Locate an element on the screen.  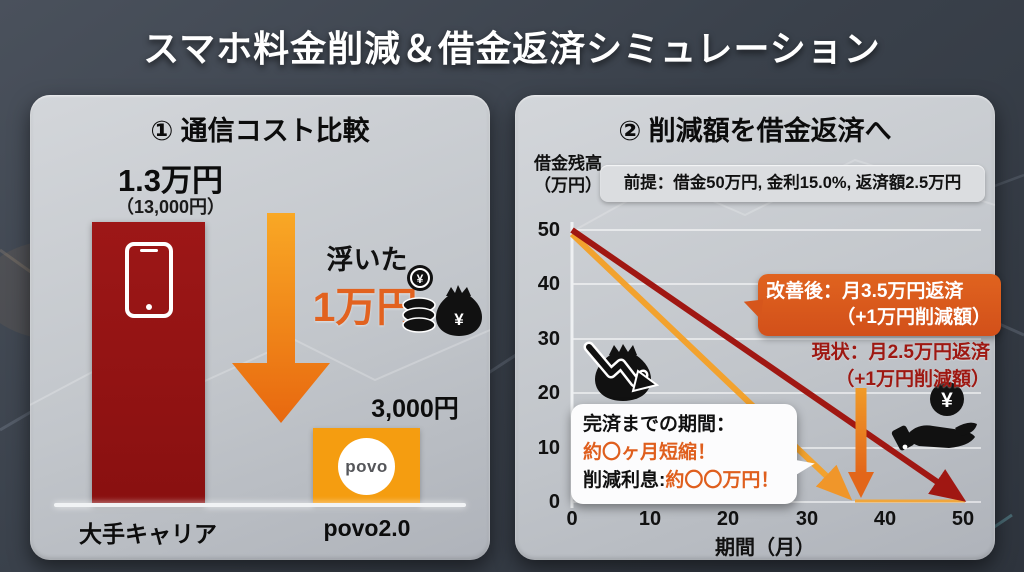
assumption-box: 前提：借金50万円, 金利15.0%, 返済額2.5万円 is located at coordinates (792, 183).